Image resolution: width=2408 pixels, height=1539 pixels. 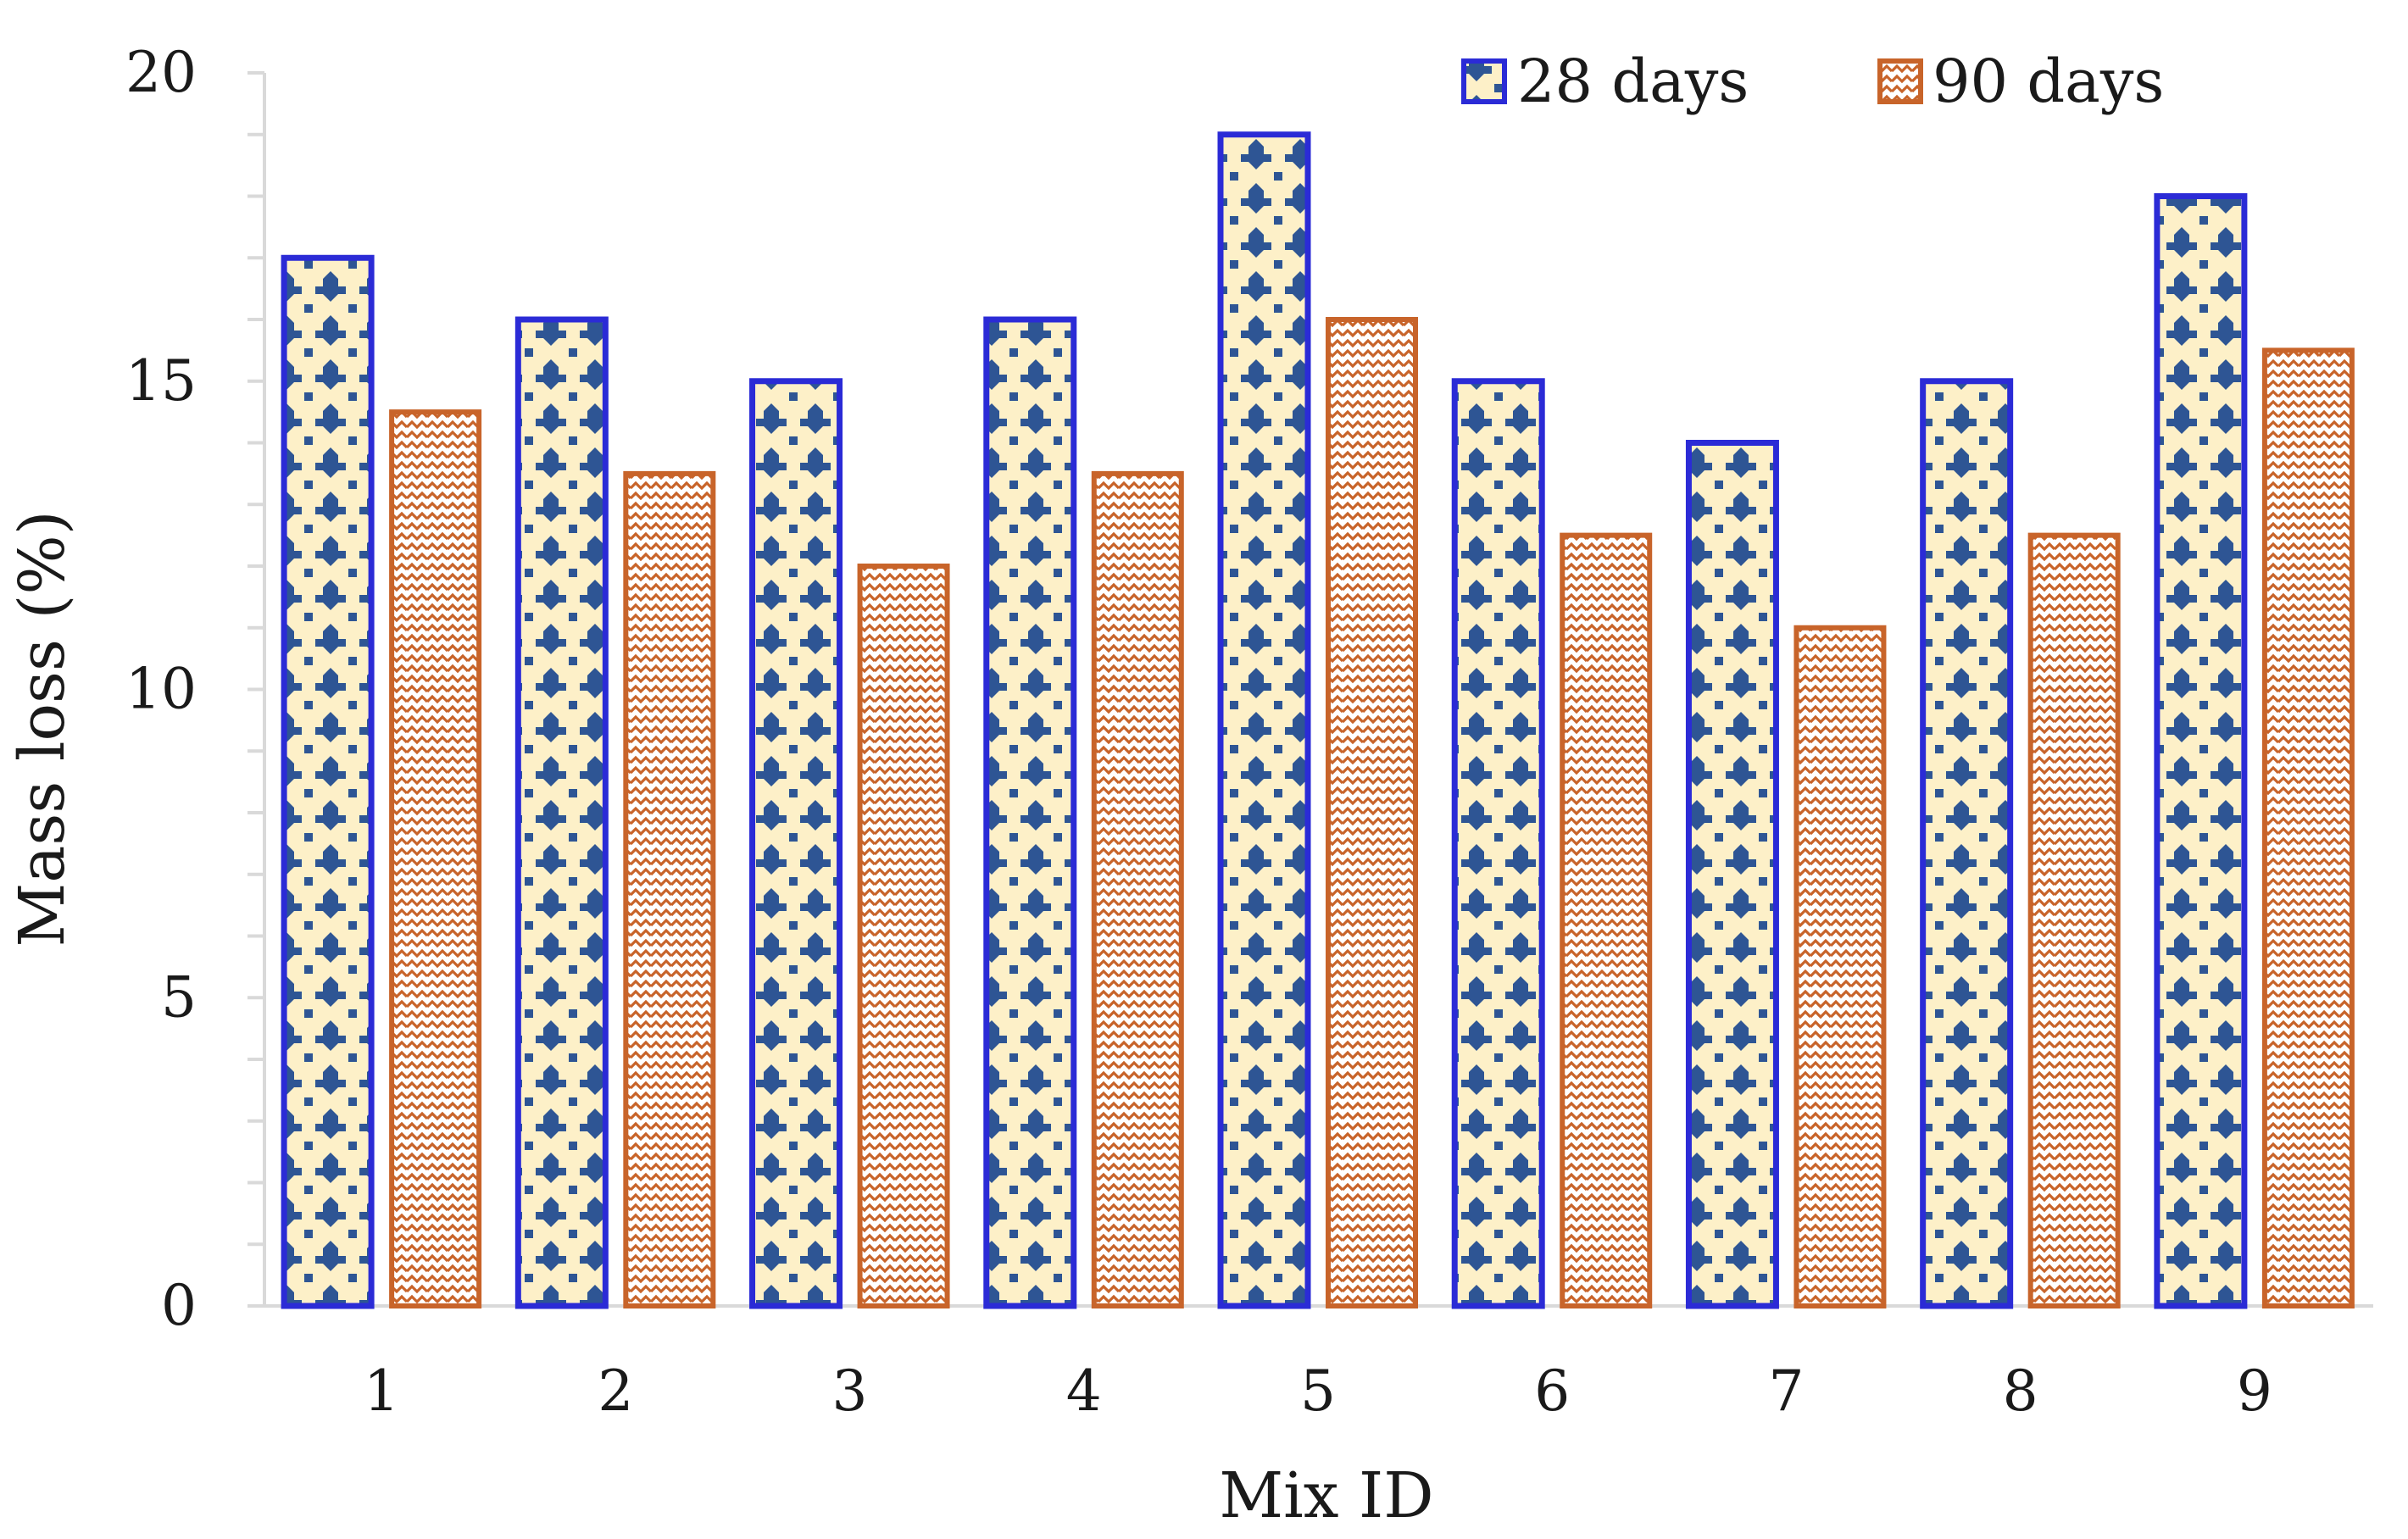 What do you see at coordinates (1084, 1391) in the screenshot?
I see `x-tick-label: 4` at bounding box center [1084, 1391].